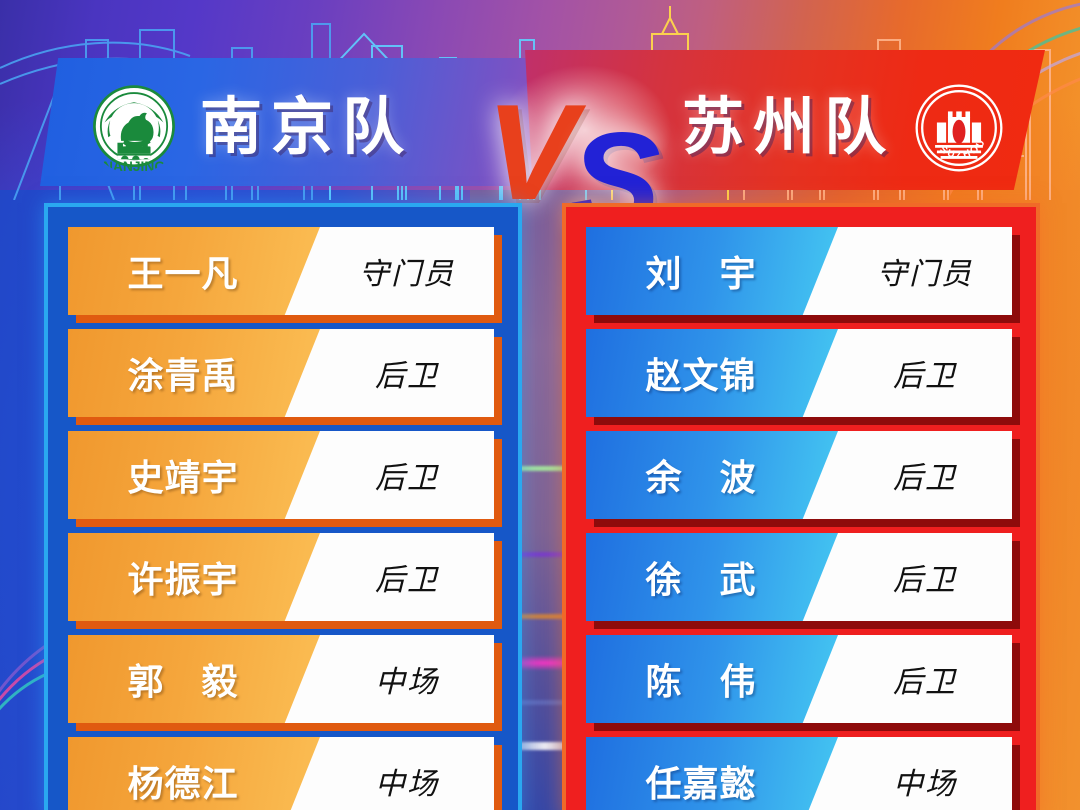 The width and height of the screenshot is (1080, 810). I want to click on roster-row: 涂青禹 后卫, so click(285, 377).